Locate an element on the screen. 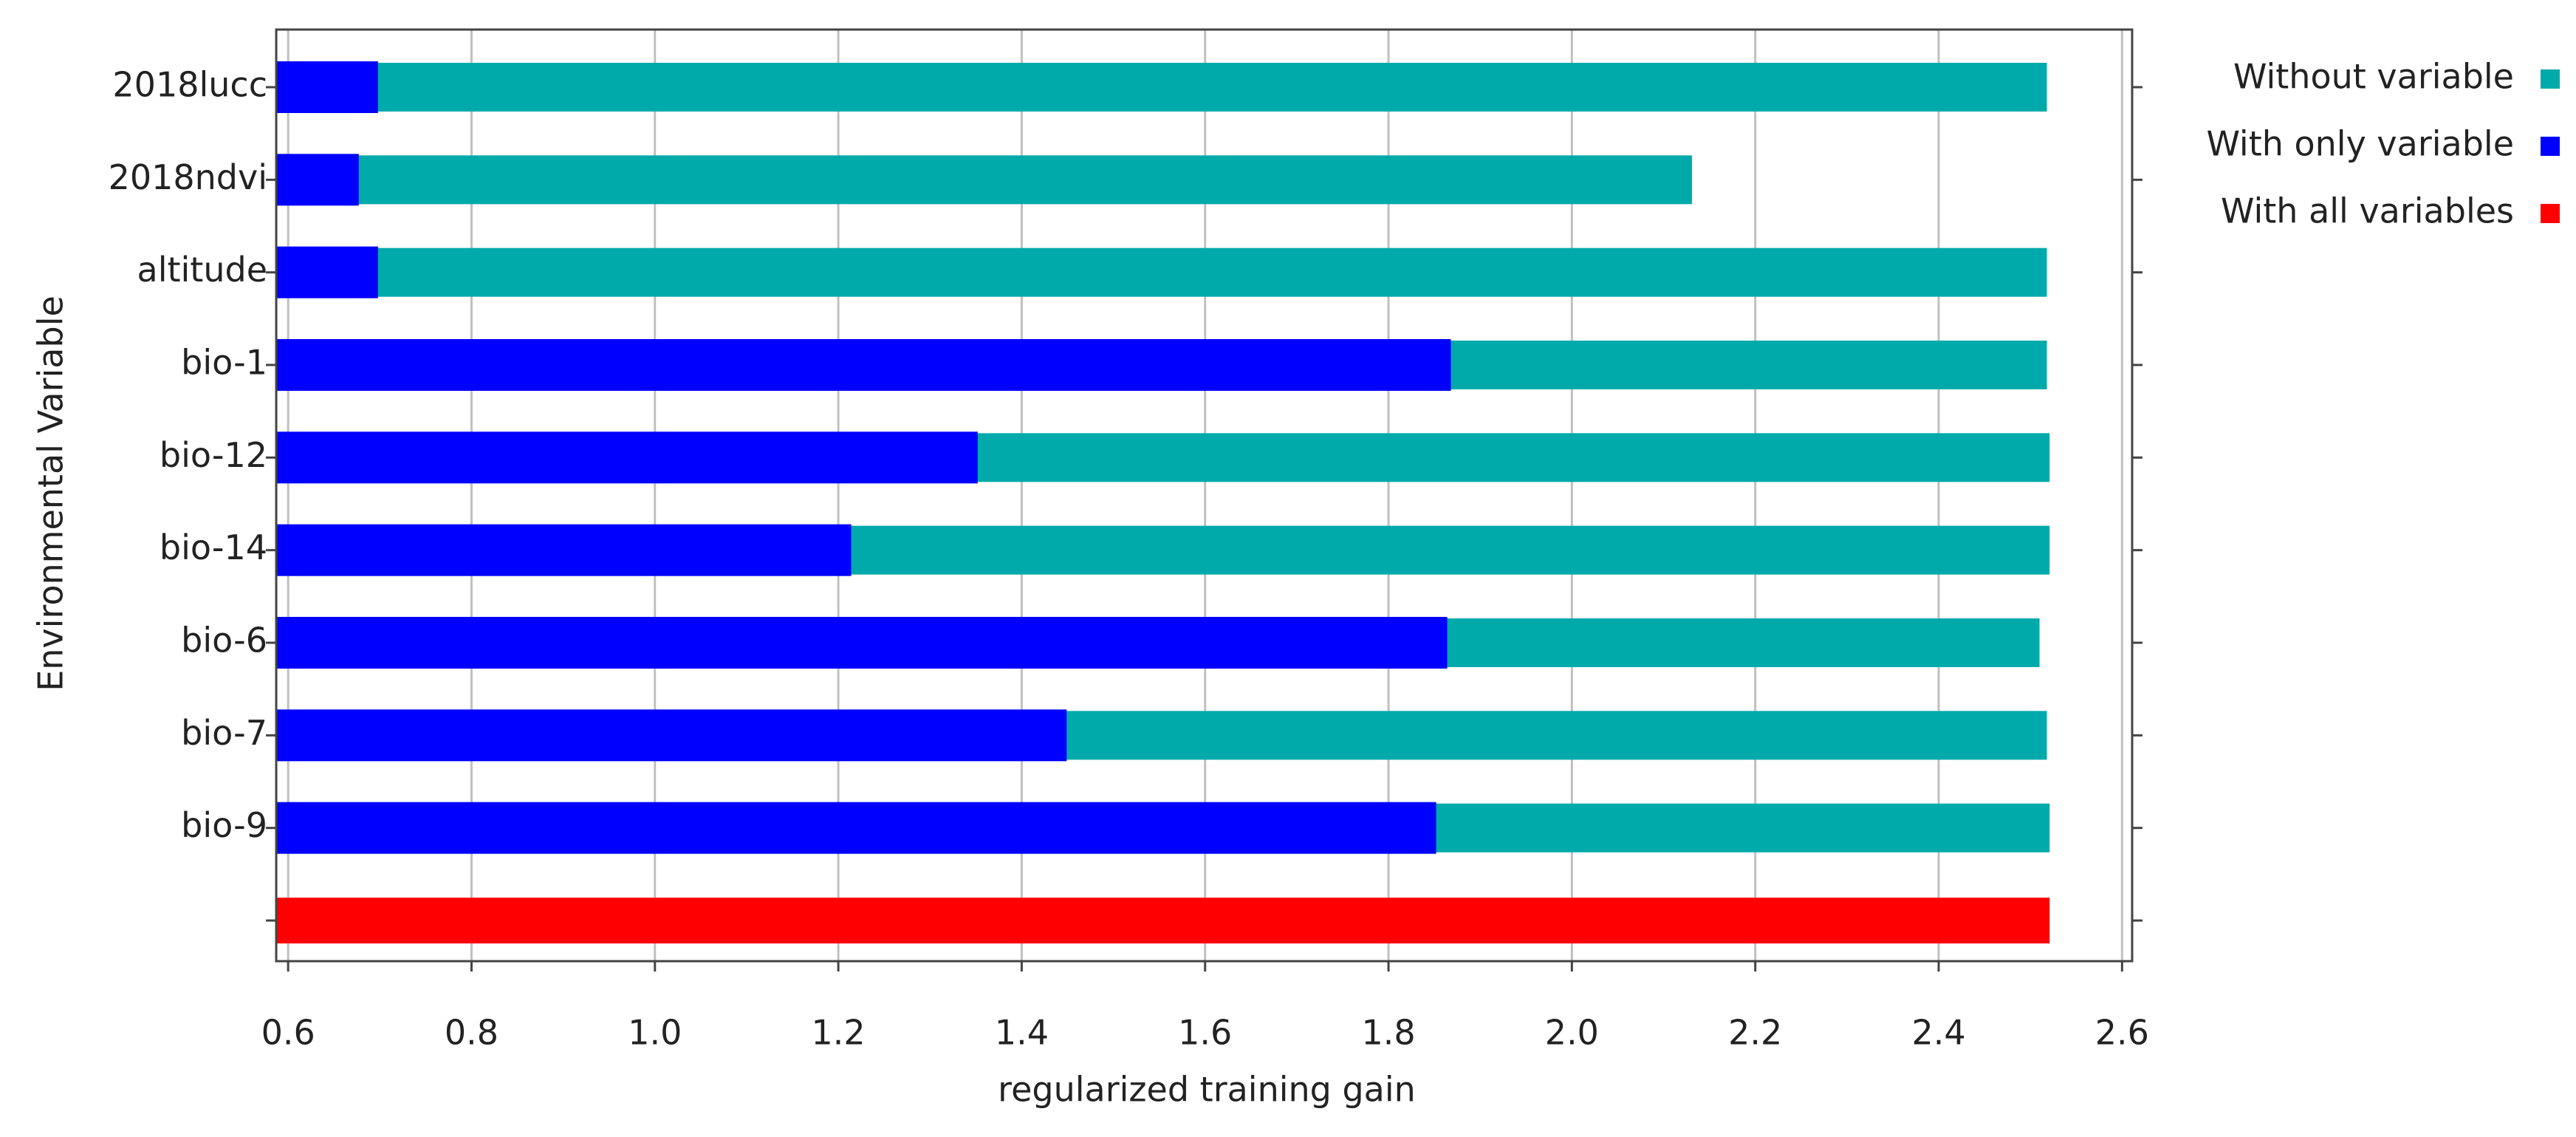 This screenshot has height=1137, width=2576. y-tick-label: 2018lucc is located at coordinates (189, 85).